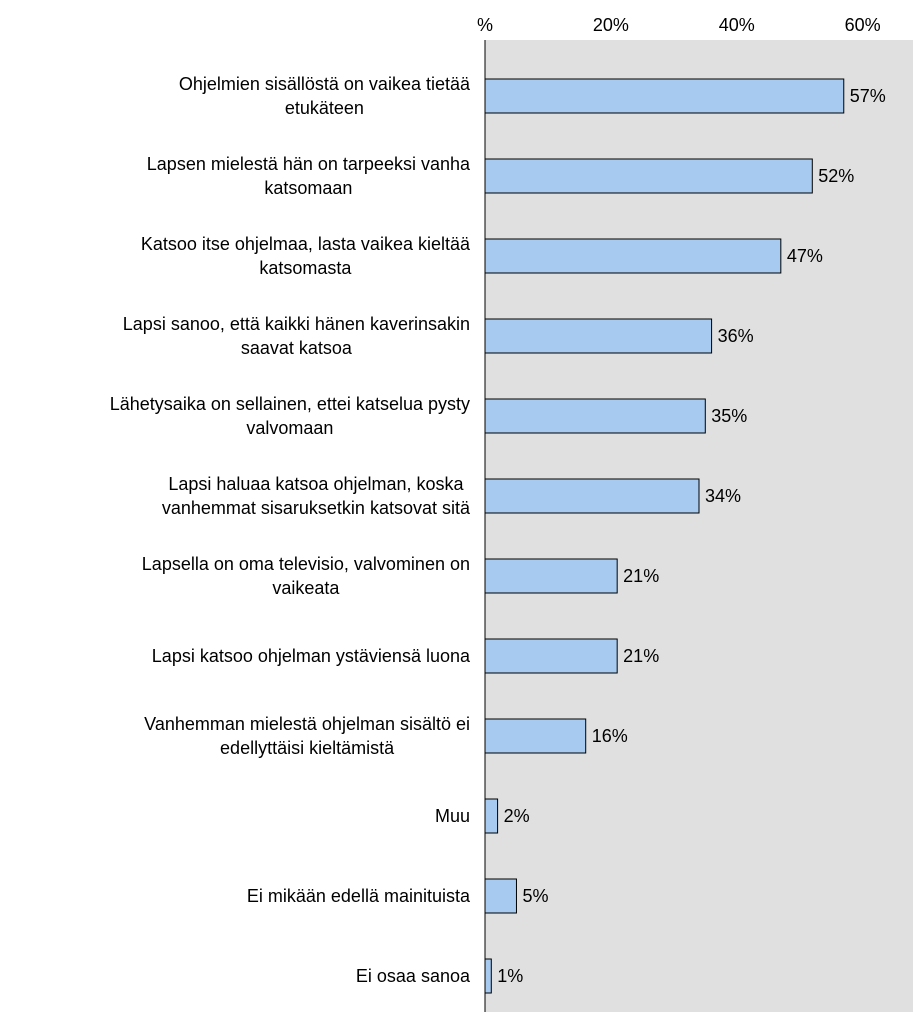 The image size is (913, 1012). Describe the element at coordinates (358, 896) in the screenshot. I see `y-tick-label: Ei mikään edellä mainituista` at that location.